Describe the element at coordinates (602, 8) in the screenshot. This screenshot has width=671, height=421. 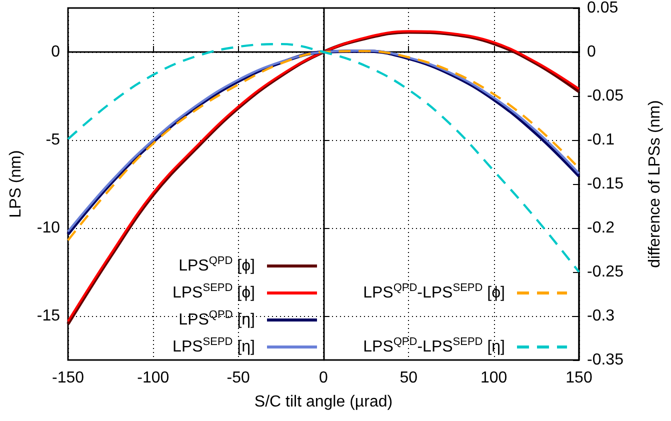
I see `y2-tick-label: 0.05` at that location.